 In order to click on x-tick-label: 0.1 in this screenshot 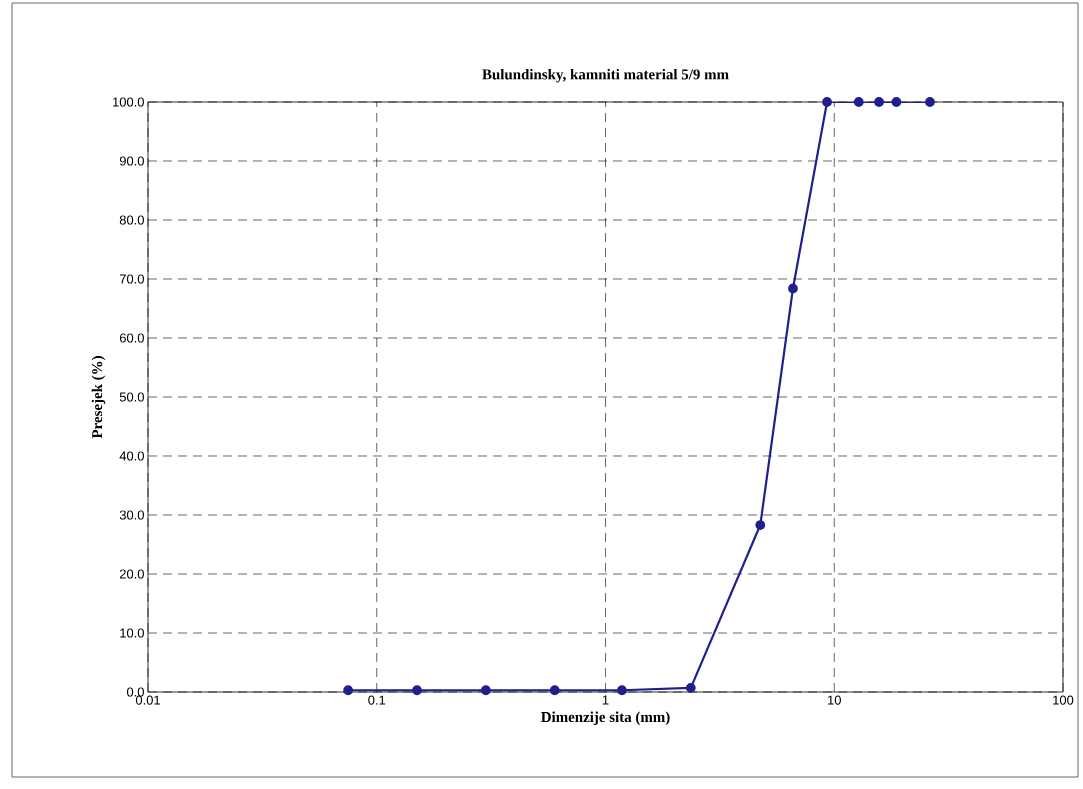, I will do `click(377, 700)`.